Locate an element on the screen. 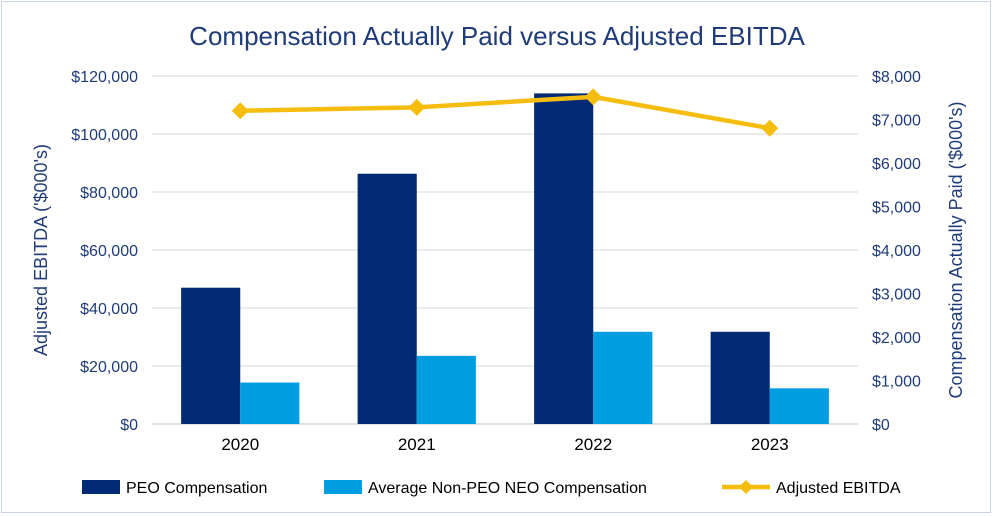 This screenshot has width=994, height=516. x-tick-label: 2021 is located at coordinates (417, 444).